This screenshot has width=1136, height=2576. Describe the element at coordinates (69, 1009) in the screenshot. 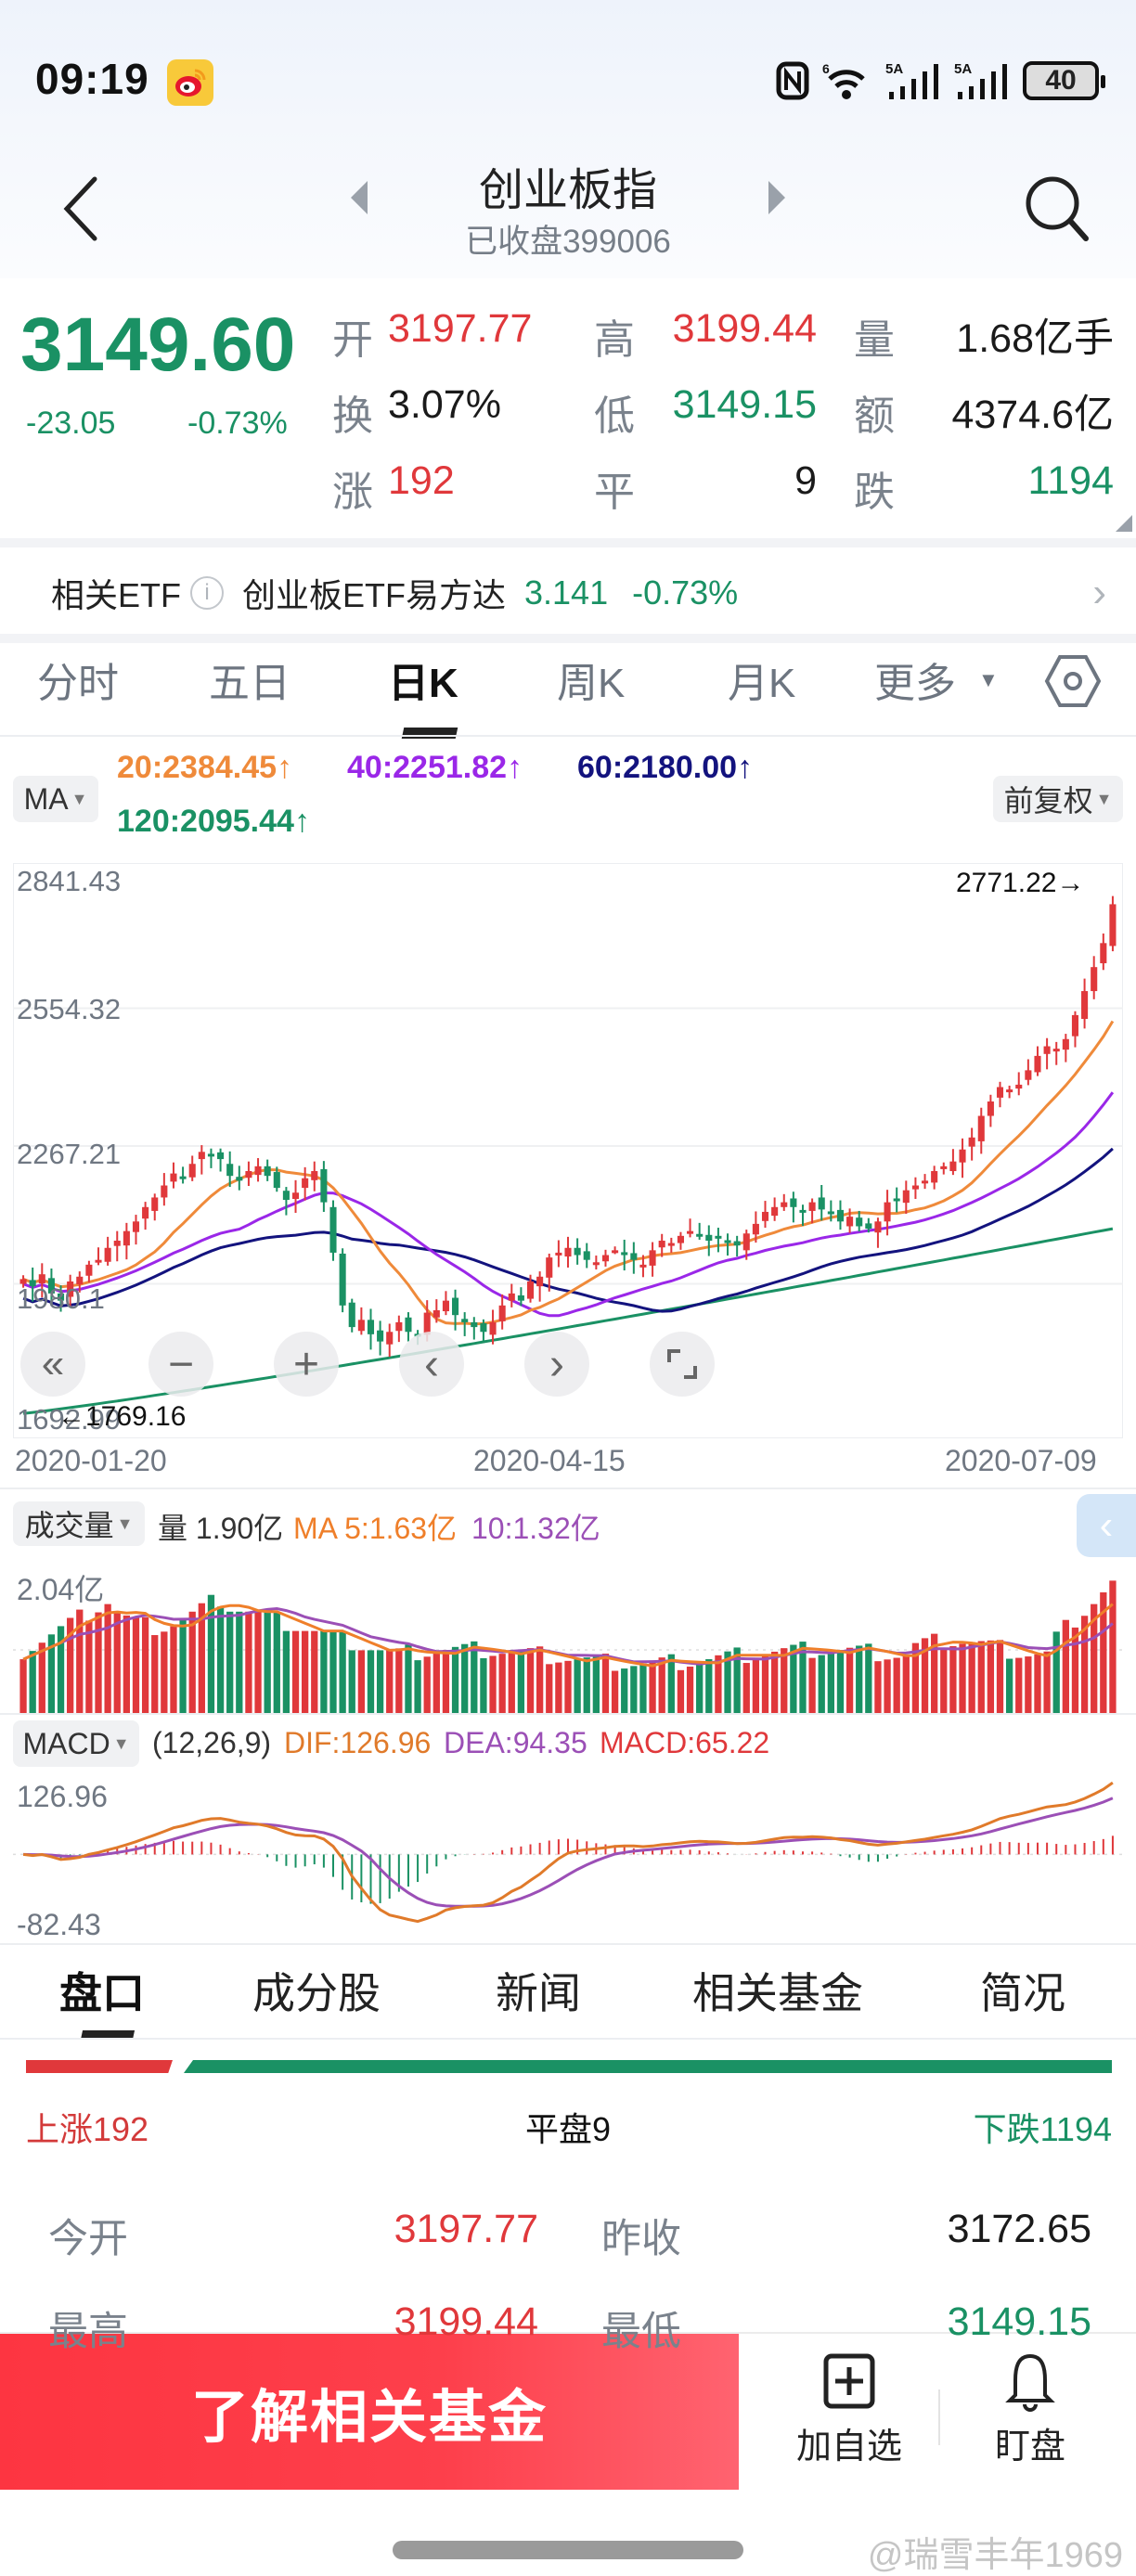

I see `y-tick-2: 2554.32` at that location.